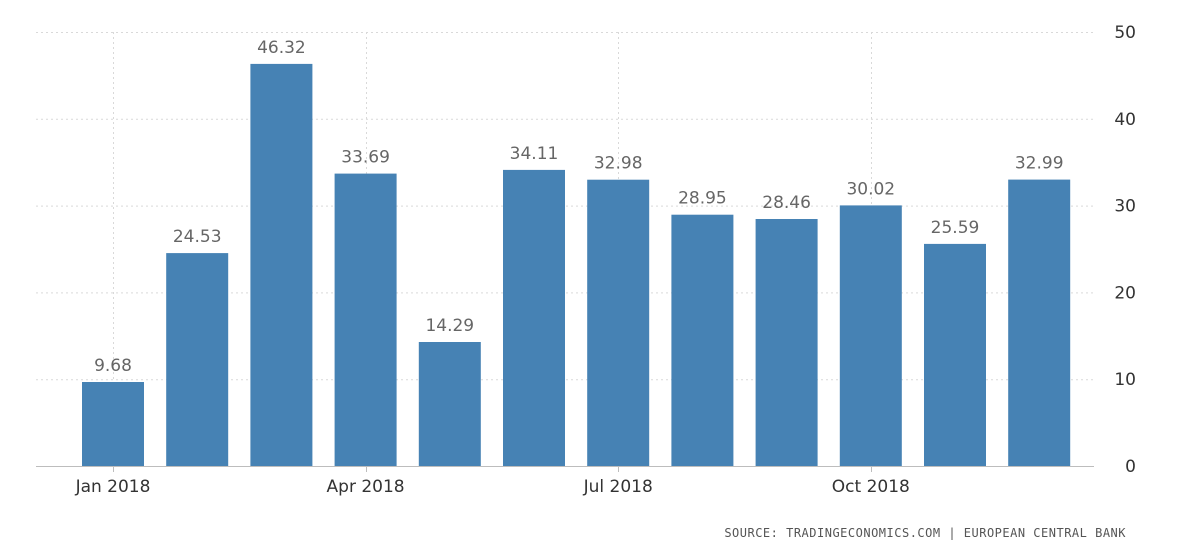 The image size is (1200, 559). I want to click on bar-value-label: 9.68, so click(113, 366).